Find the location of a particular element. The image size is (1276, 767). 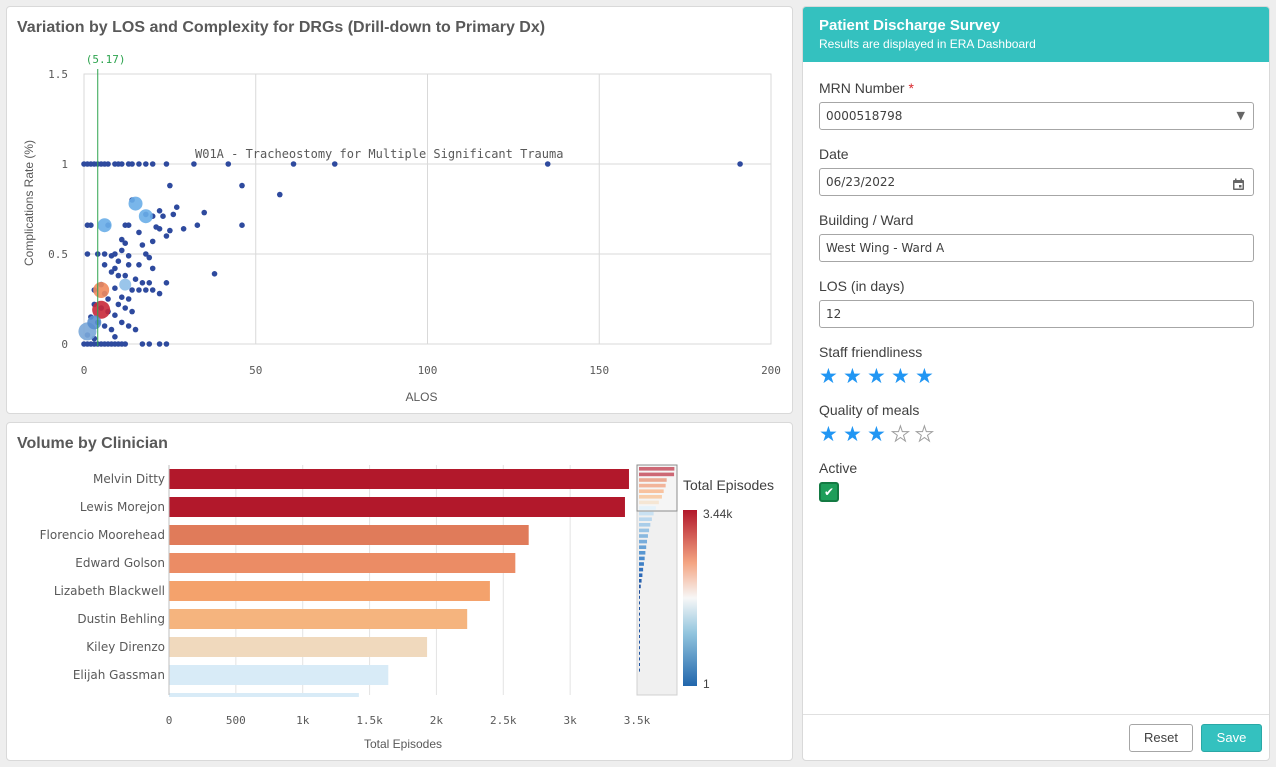

bar-partial is located at coordinates (264, 695).